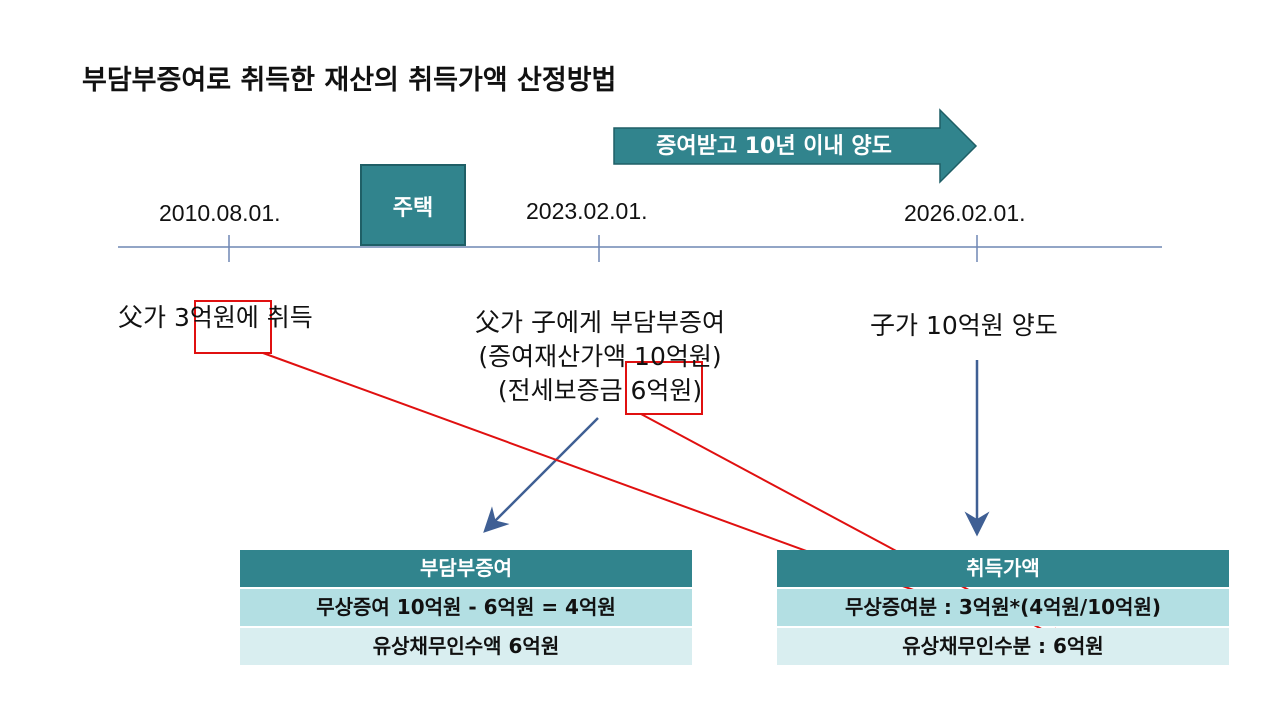  What do you see at coordinates (600, 390) in the screenshot?
I see `event-gift-line3: (전세보증금 6억원)` at bounding box center [600, 390].